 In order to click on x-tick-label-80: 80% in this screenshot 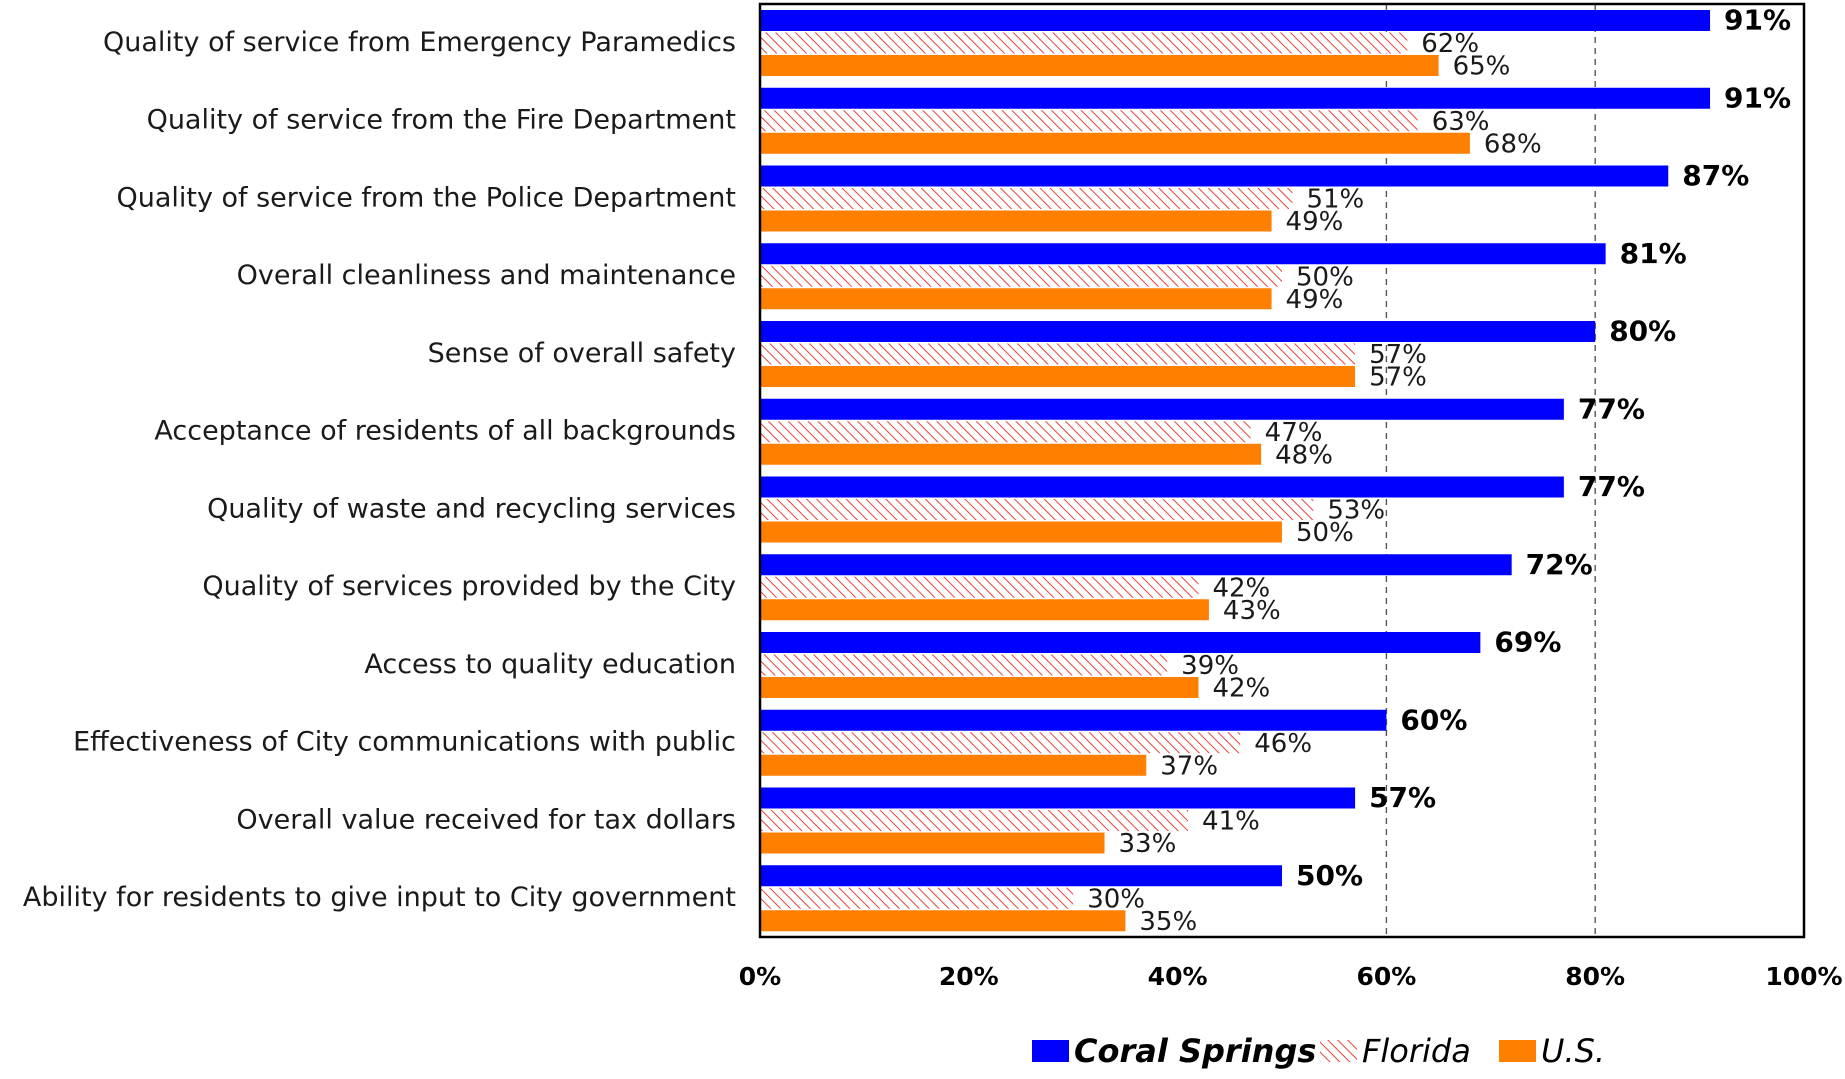, I will do `click(1595, 976)`.